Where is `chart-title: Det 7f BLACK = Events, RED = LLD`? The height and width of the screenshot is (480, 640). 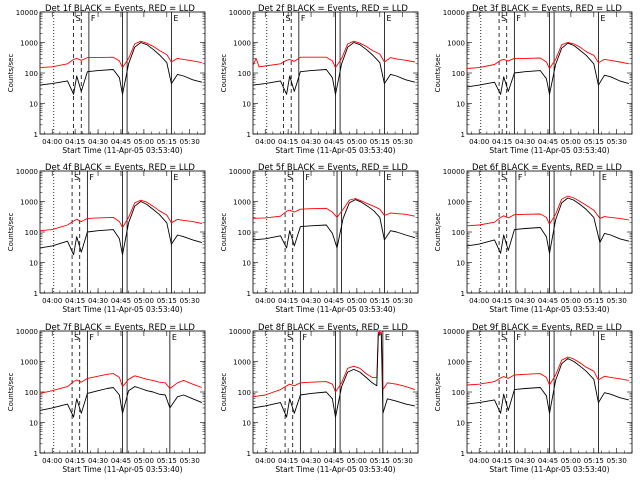
chart-title: Det 7f BLACK = Events, RED = LLD is located at coordinates (120, 328).